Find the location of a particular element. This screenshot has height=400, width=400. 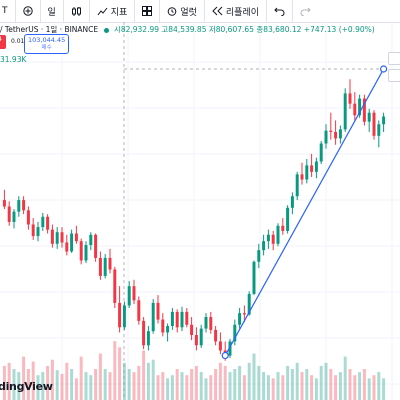

chart-toolbar: T 일 지표 is located at coordinates (200, 11).